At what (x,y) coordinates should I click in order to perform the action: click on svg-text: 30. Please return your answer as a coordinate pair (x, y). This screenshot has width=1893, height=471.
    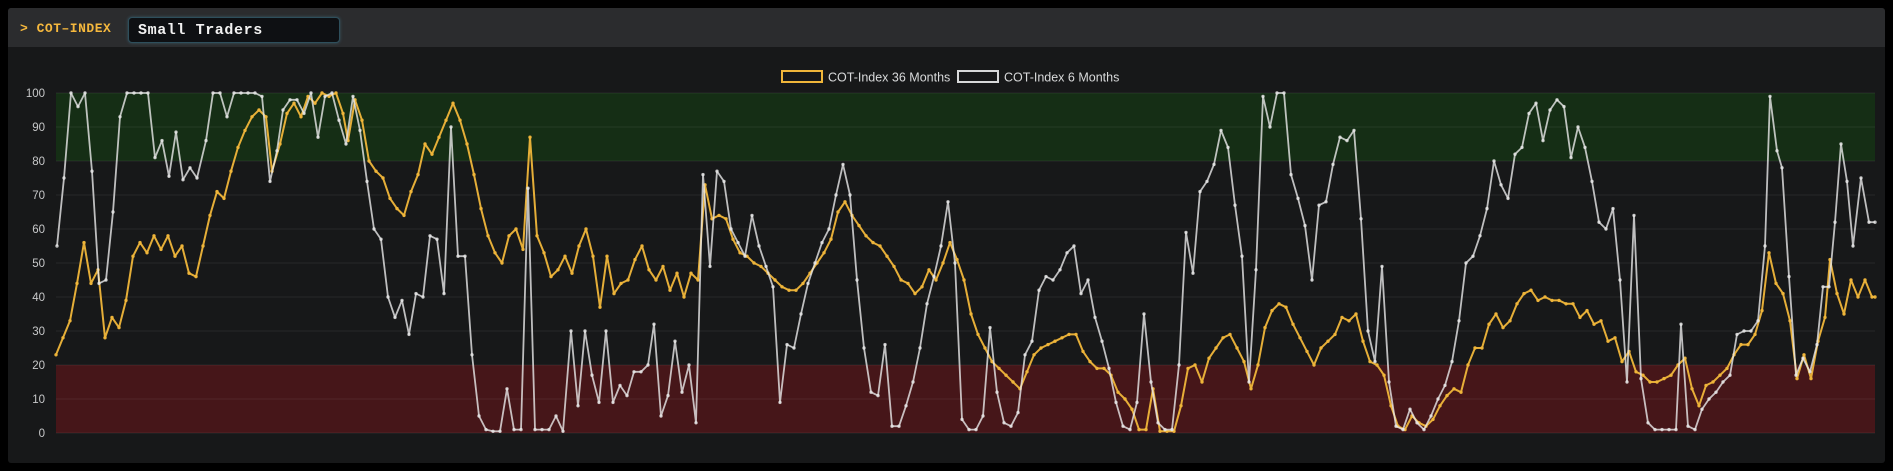
    Looking at the image, I should click on (38, 332).